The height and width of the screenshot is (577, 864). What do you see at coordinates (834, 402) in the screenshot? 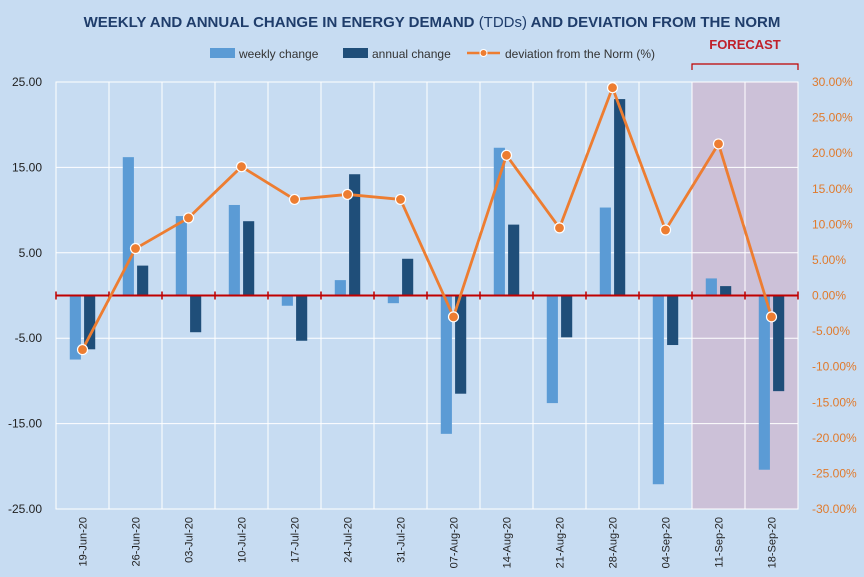
I see `right-tick-label: -15.00%` at bounding box center [834, 402].